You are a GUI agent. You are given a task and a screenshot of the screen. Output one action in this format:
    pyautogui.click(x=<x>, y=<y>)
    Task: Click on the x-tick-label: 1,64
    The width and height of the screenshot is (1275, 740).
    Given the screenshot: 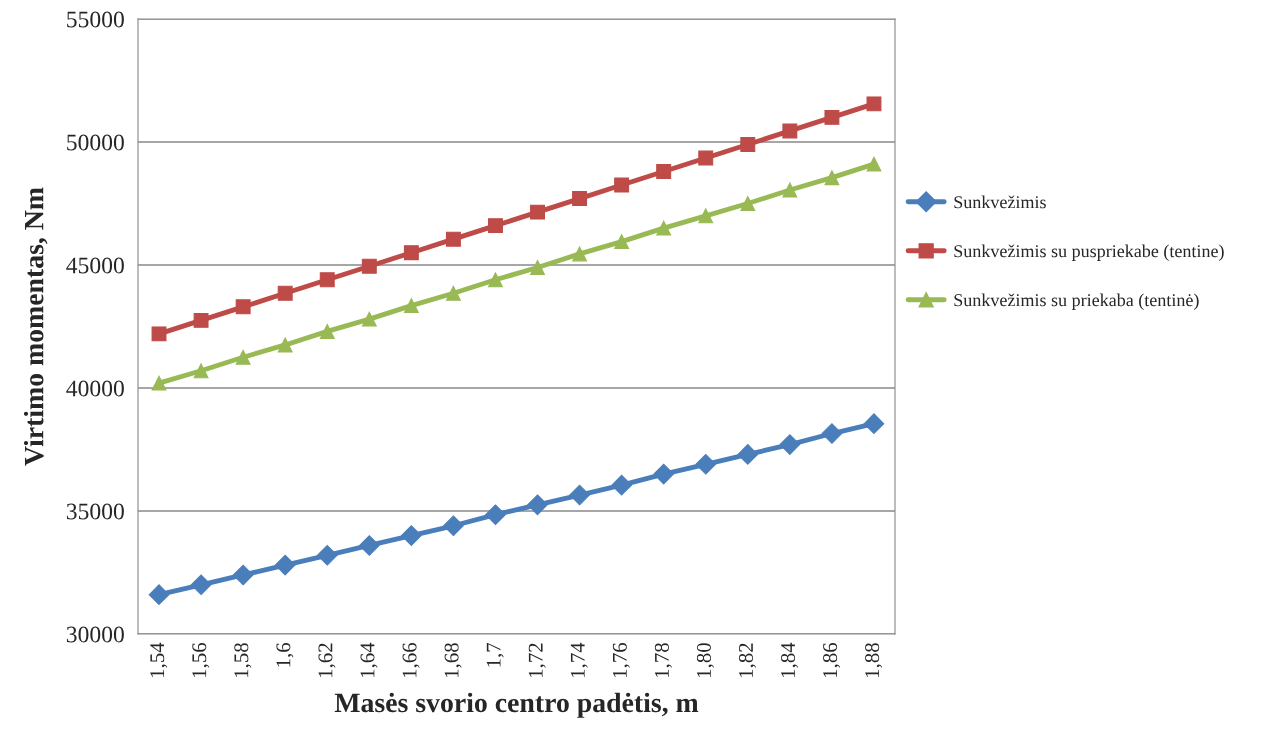 What is the action you would take?
    pyautogui.click(x=369, y=659)
    